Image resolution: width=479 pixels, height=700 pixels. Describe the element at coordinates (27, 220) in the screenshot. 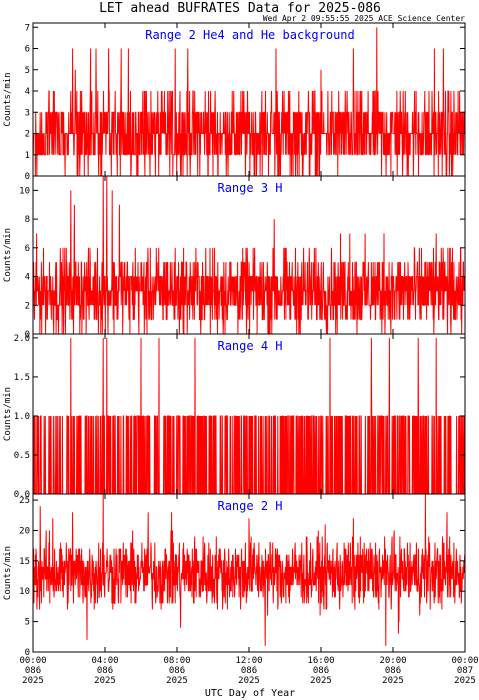

I see `y-tick-label: 8` at that location.